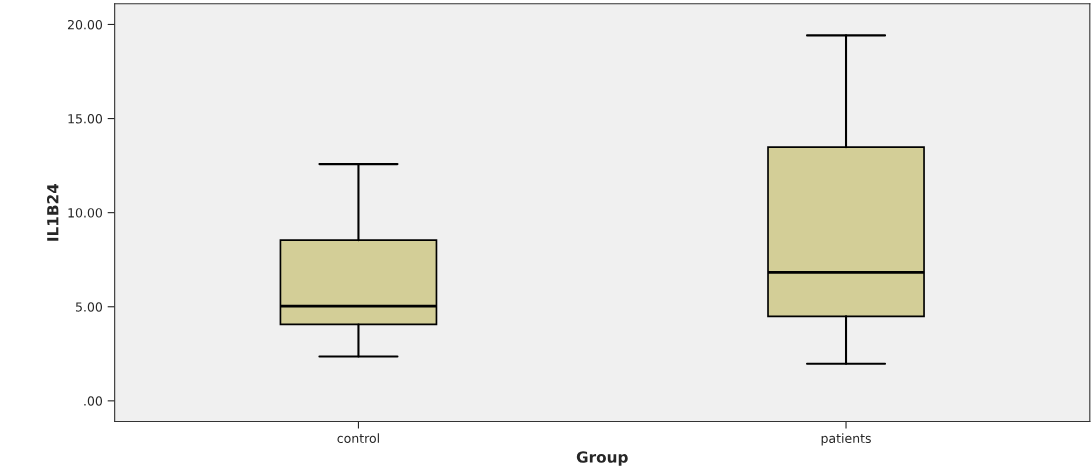 This screenshot has height=471, width=1092. Describe the element at coordinates (89, 307) in the screenshot. I see `y-tick-label: 5.00` at that location.